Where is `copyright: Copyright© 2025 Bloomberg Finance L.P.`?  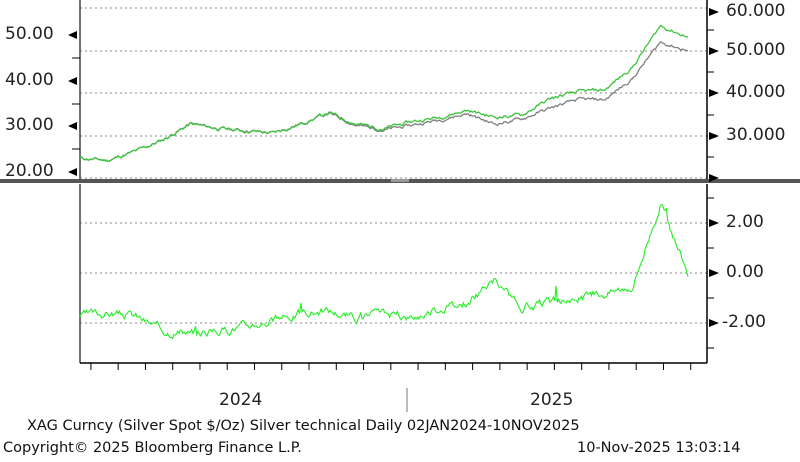 copyright: Copyright© 2025 Bloomberg Finance L.P. is located at coordinates (152, 448).